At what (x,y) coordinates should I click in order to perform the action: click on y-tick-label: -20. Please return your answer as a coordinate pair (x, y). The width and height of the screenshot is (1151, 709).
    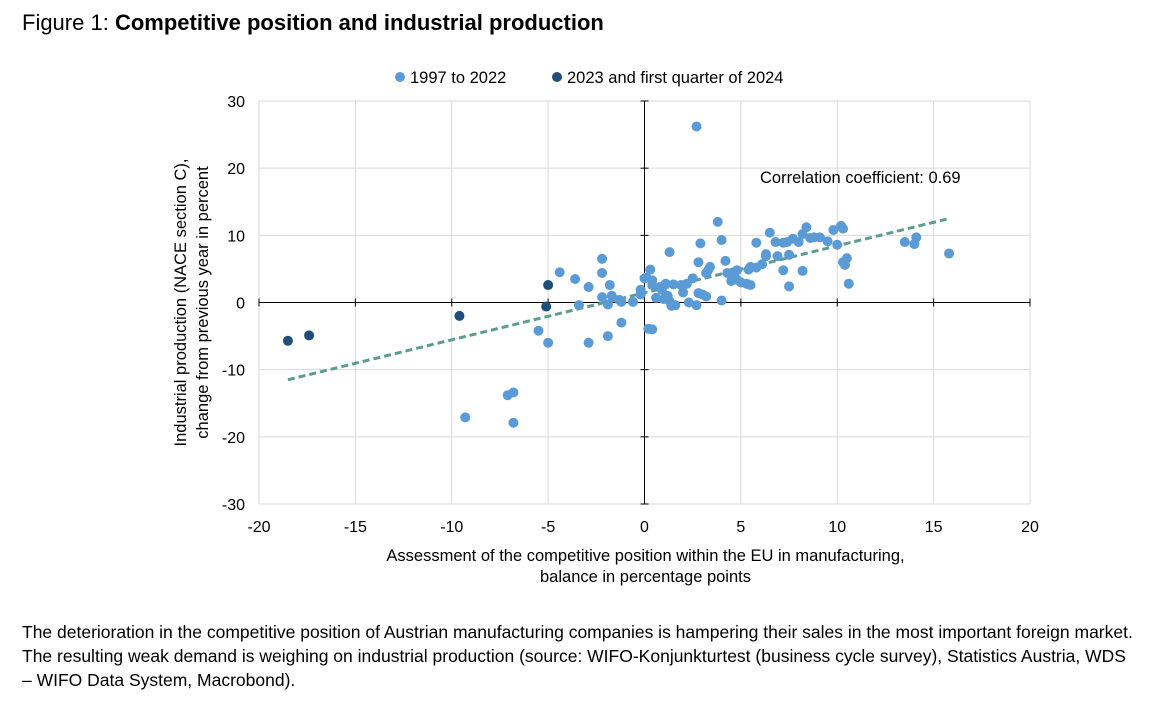
    Looking at the image, I should click on (233, 438).